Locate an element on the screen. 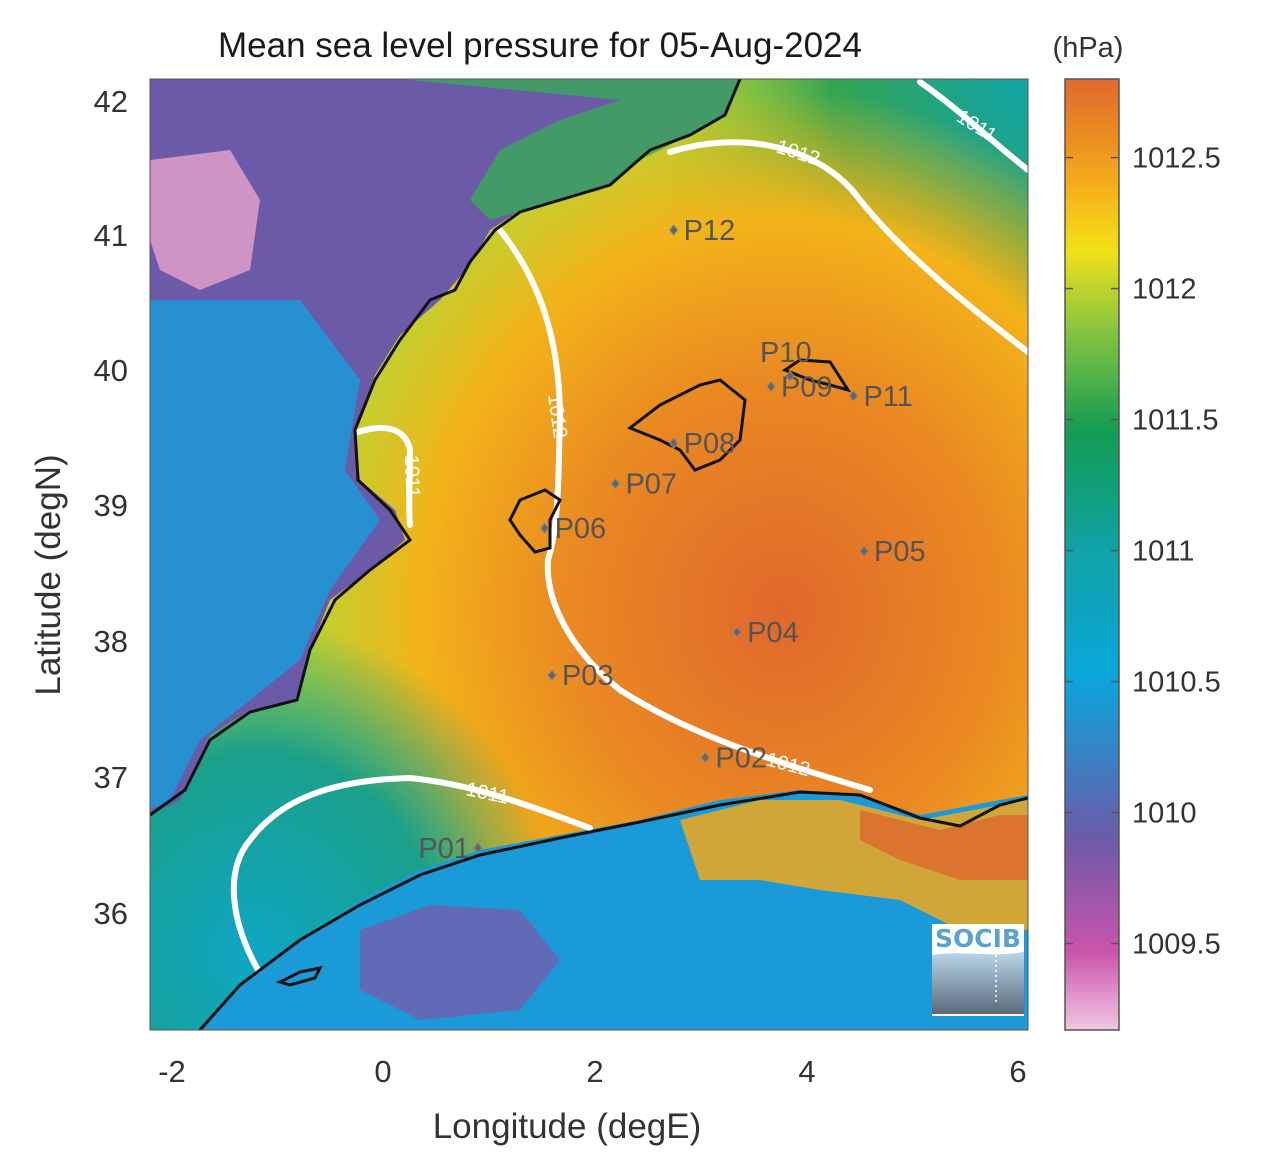 The width and height of the screenshot is (1276, 1173). coastline-menorca is located at coordinates (816, 375).